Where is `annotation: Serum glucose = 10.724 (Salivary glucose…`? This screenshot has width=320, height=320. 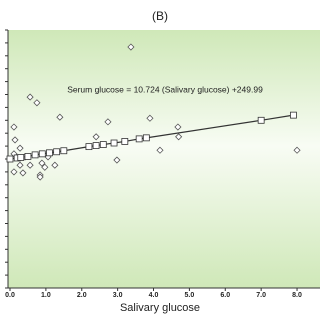 annotation: Serum glucose = 10.724 (Salivary glucose… is located at coordinates (165, 89).